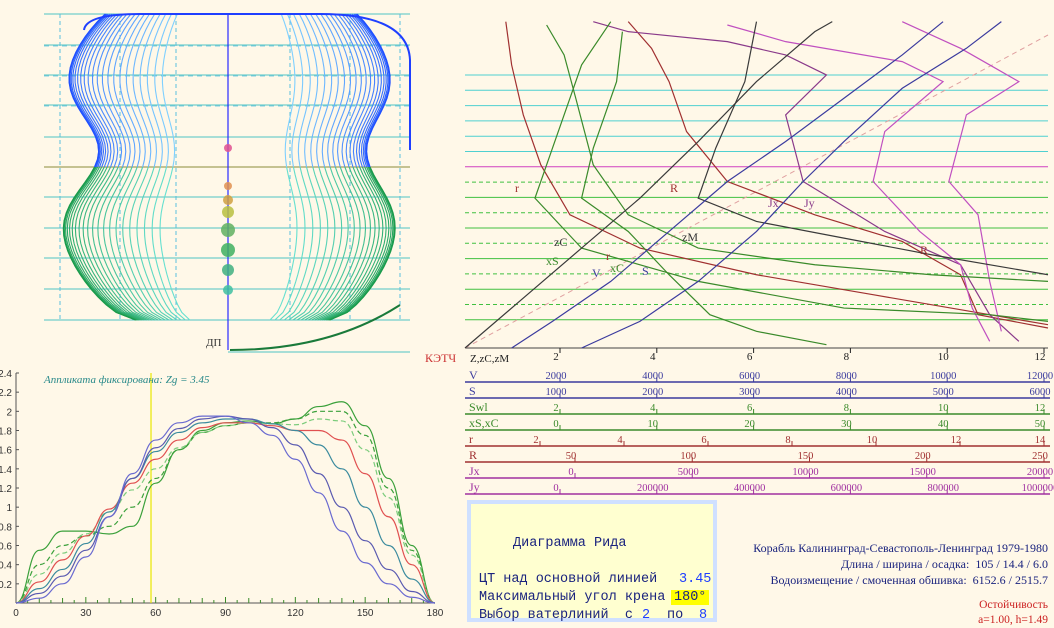 This screenshot has height=628, width=1054. What do you see at coordinates (572, 597) in the screenshot?
I see `max-angle-label: Максимальный угол крена` at bounding box center [572, 597].